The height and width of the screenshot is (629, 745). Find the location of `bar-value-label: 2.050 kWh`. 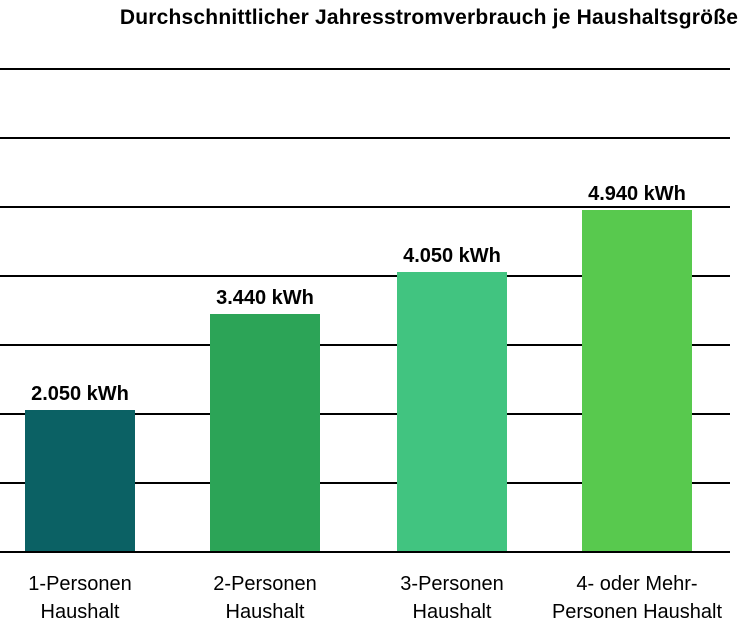

bar-value-label: 2.050 kWh is located at coordinates (80, 394).